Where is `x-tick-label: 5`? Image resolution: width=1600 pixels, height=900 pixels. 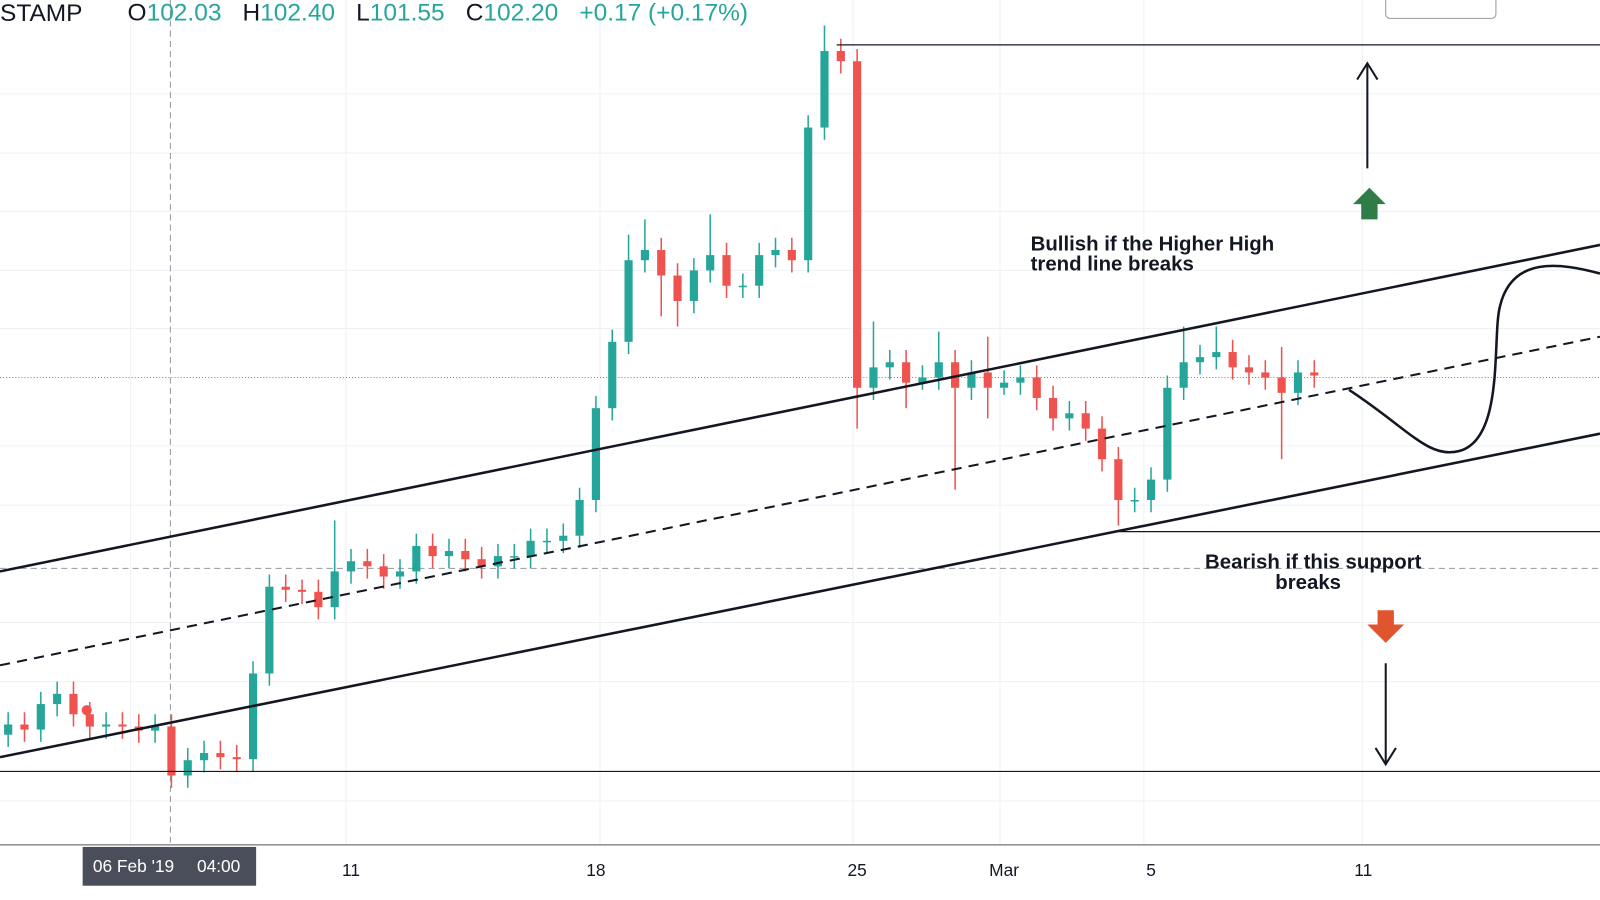 x-tick-label: 5 is located at coordinates (1151, 870).